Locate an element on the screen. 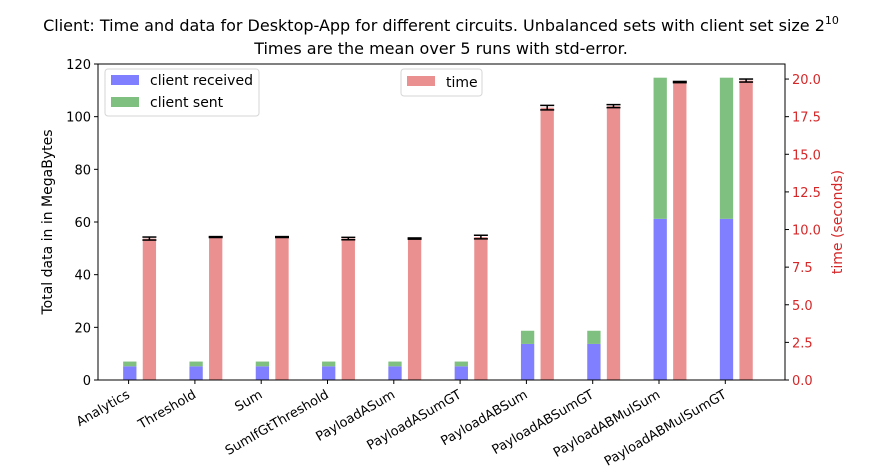 Image resolution: width=889 pixels, height=474 pixels. legend-data: client received client sent is located at coordinates (182, 92).